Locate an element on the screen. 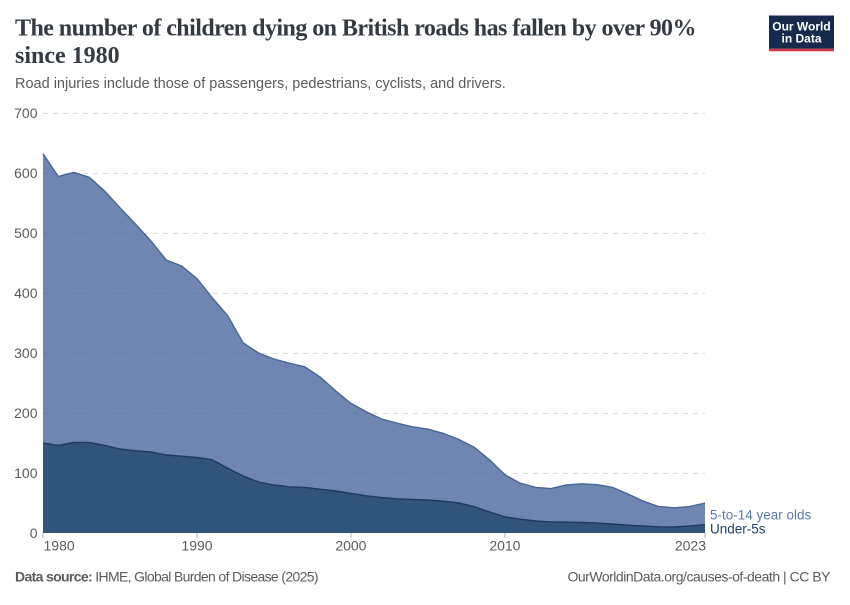 The width and height of the screenshot is (850, 605). svg-text: 700 is located at coordinates (26, 113).